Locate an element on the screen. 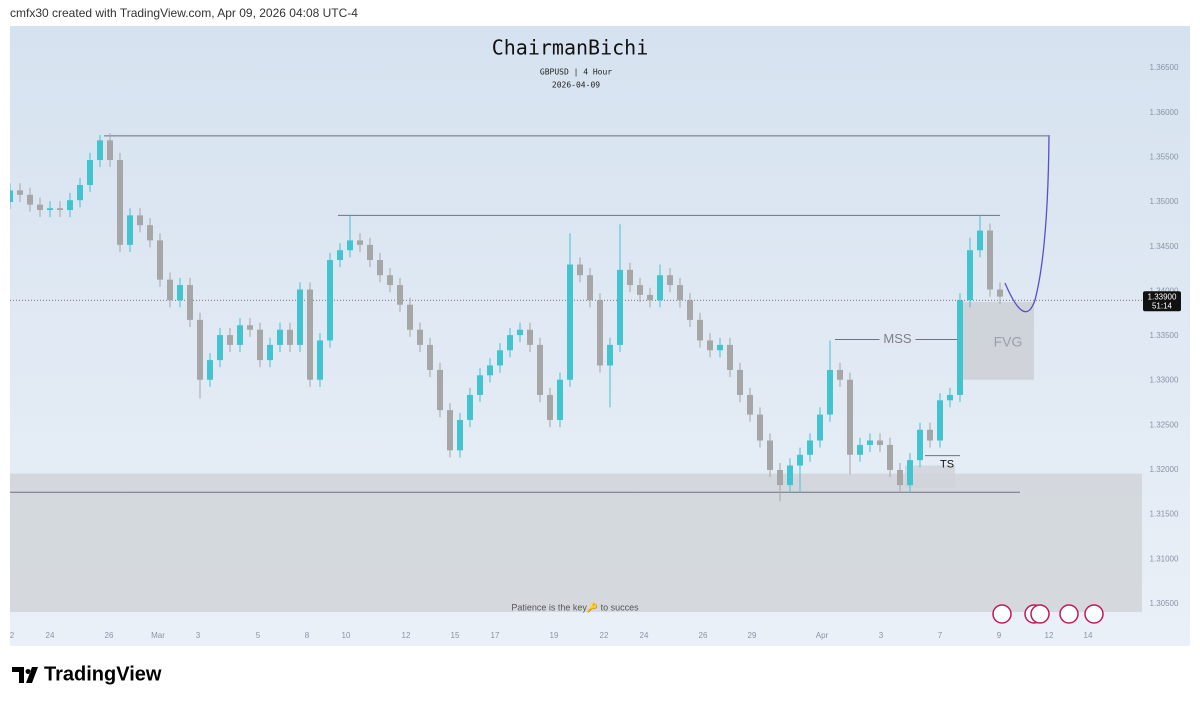 The image size is (1200, 702). last-price-label: 1.33900 is located at coordinates (1162, 296).